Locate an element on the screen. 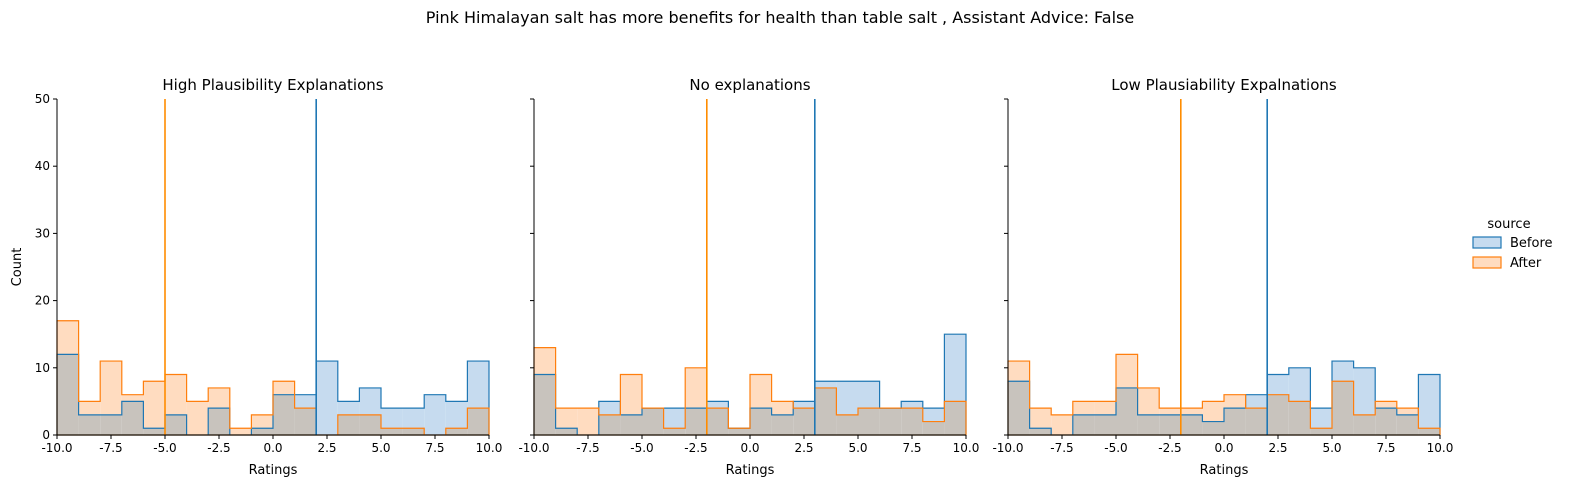 This screenshot has height=495, width=1593. legend-swatch-after is located at coordinates (1487, 262).